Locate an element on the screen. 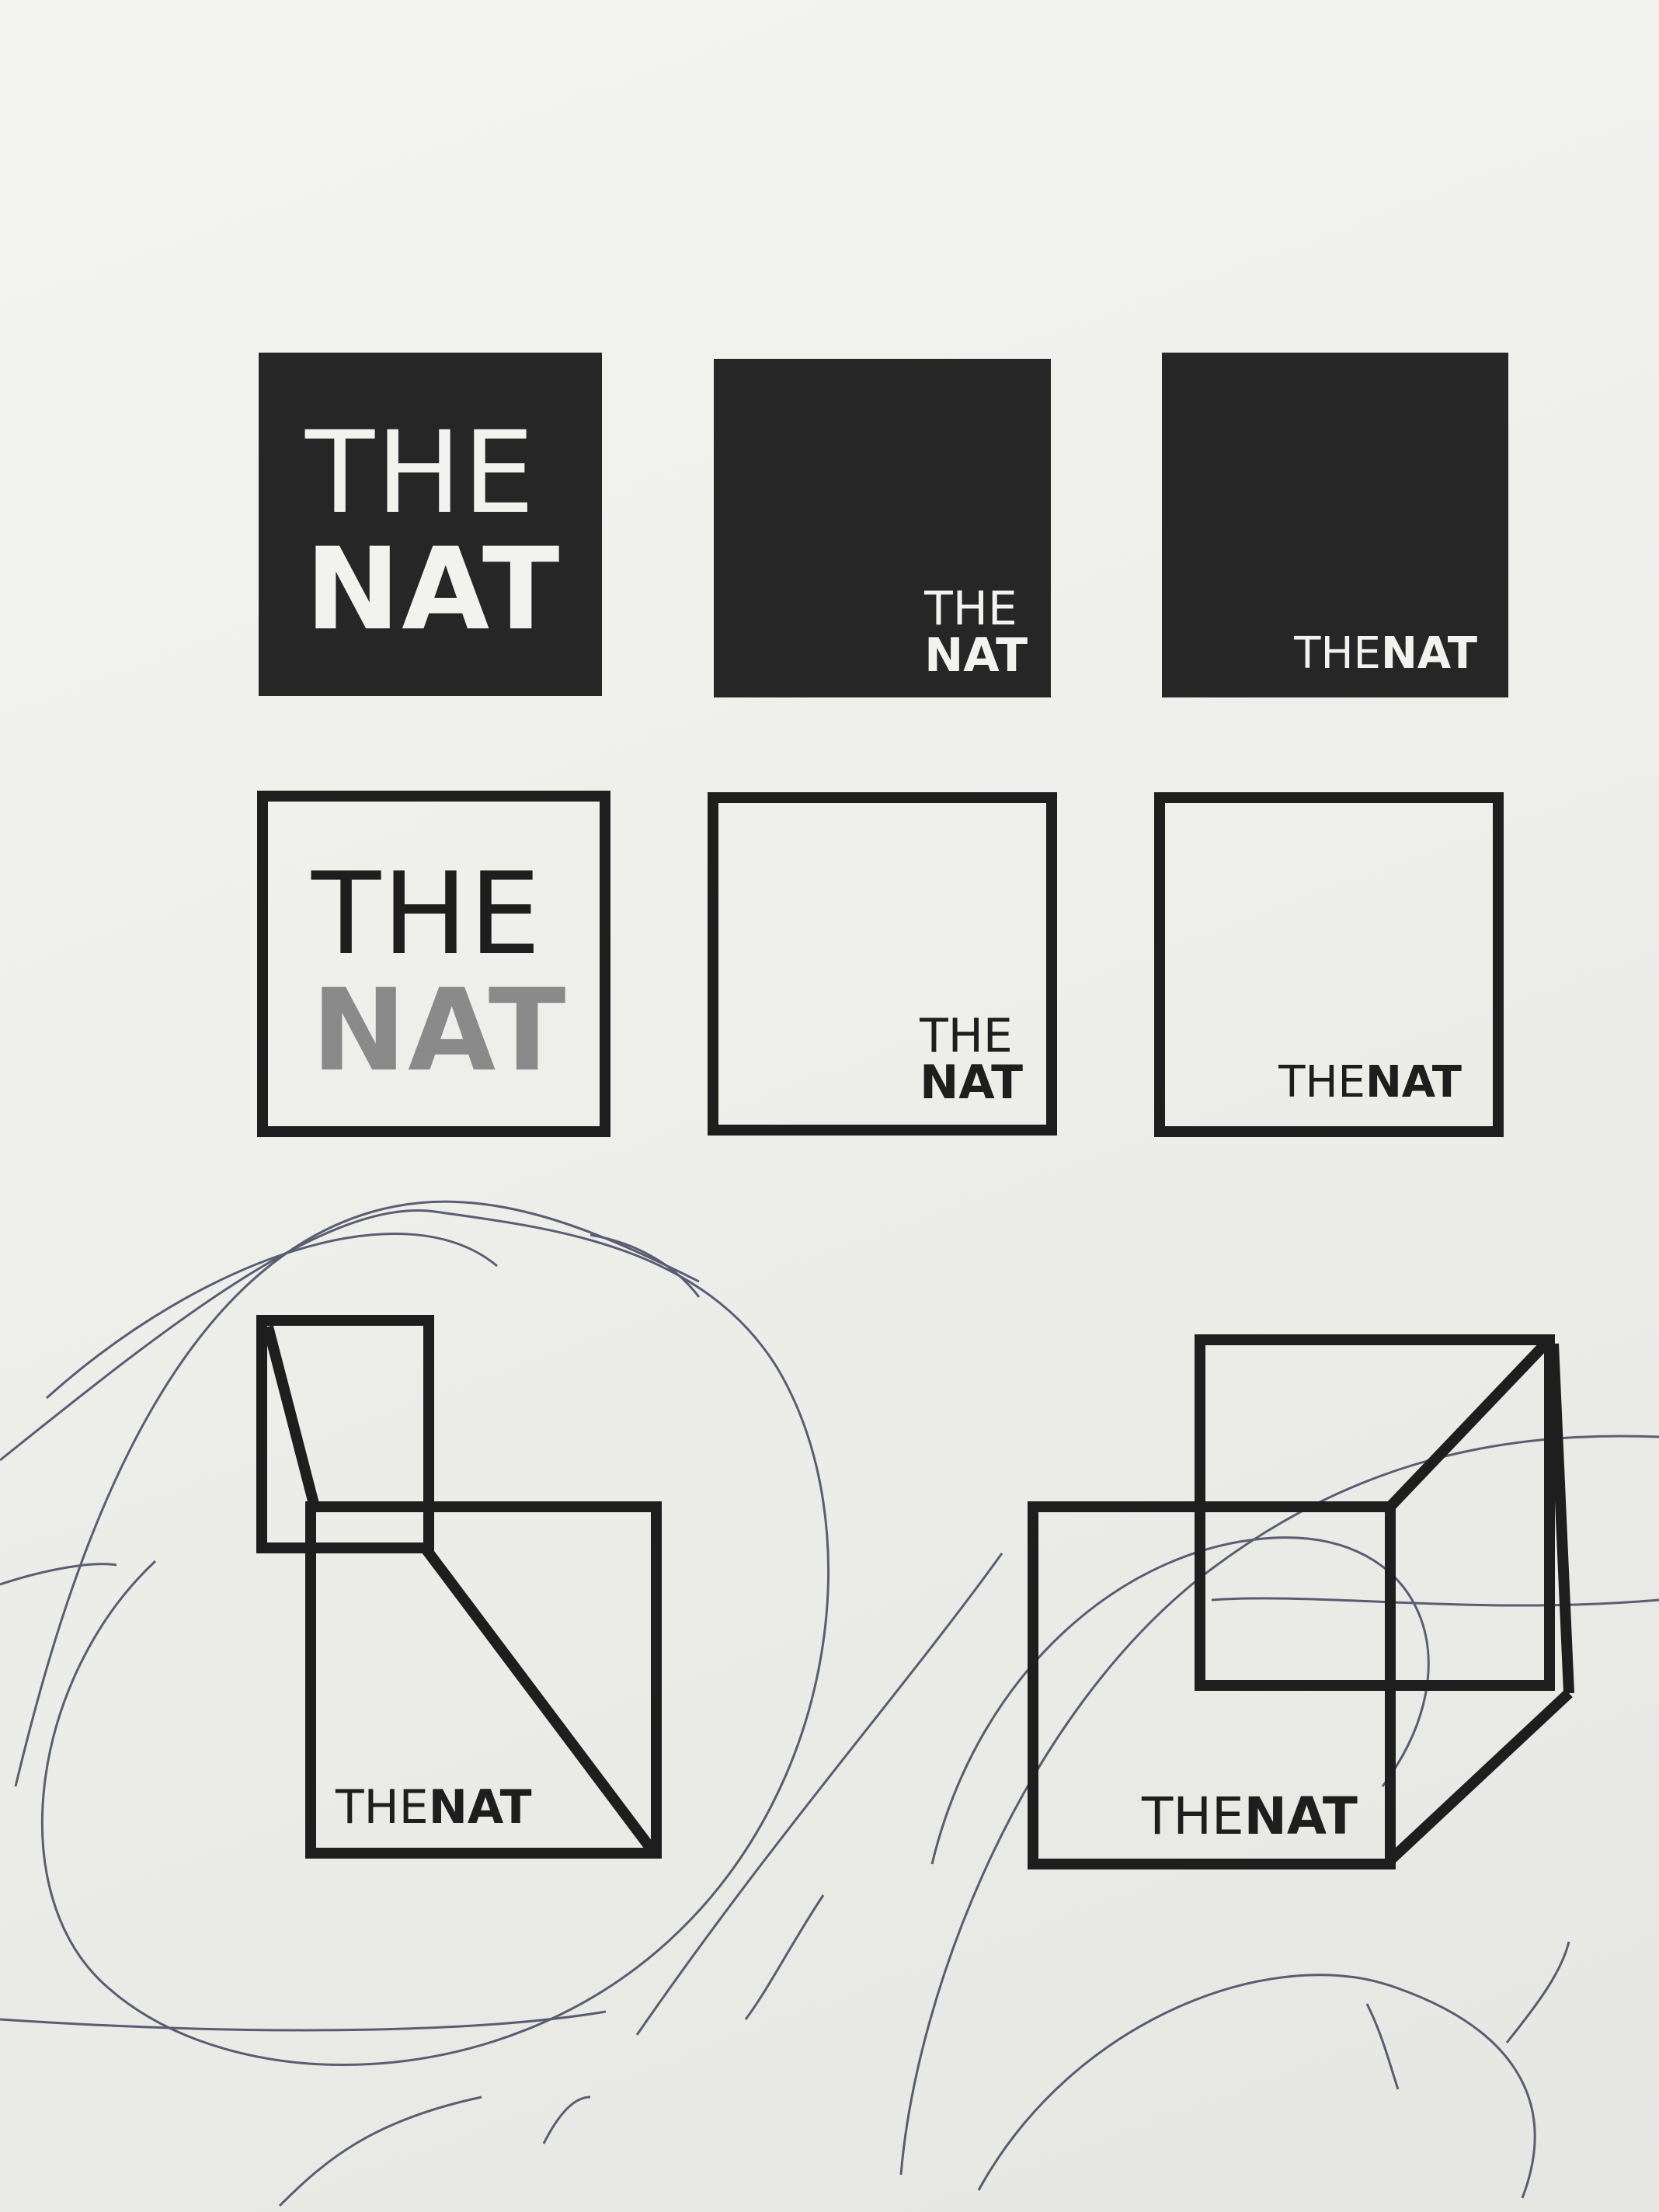 This screenshot has width=1659, height=2212. cube-shape is located at coordinates (1301, 1602).